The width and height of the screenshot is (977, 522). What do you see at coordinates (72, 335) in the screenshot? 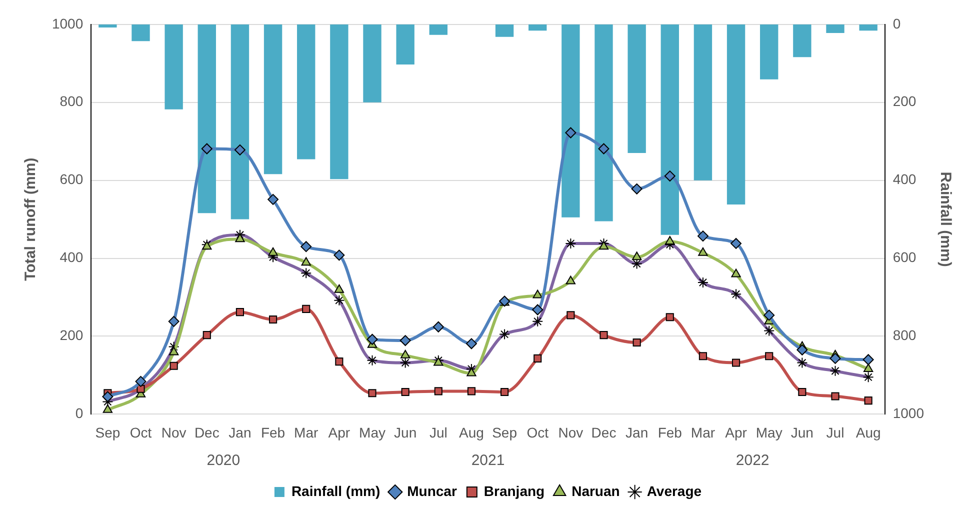
I see `y-tick-label: 200` at bounding box center [72, 335].